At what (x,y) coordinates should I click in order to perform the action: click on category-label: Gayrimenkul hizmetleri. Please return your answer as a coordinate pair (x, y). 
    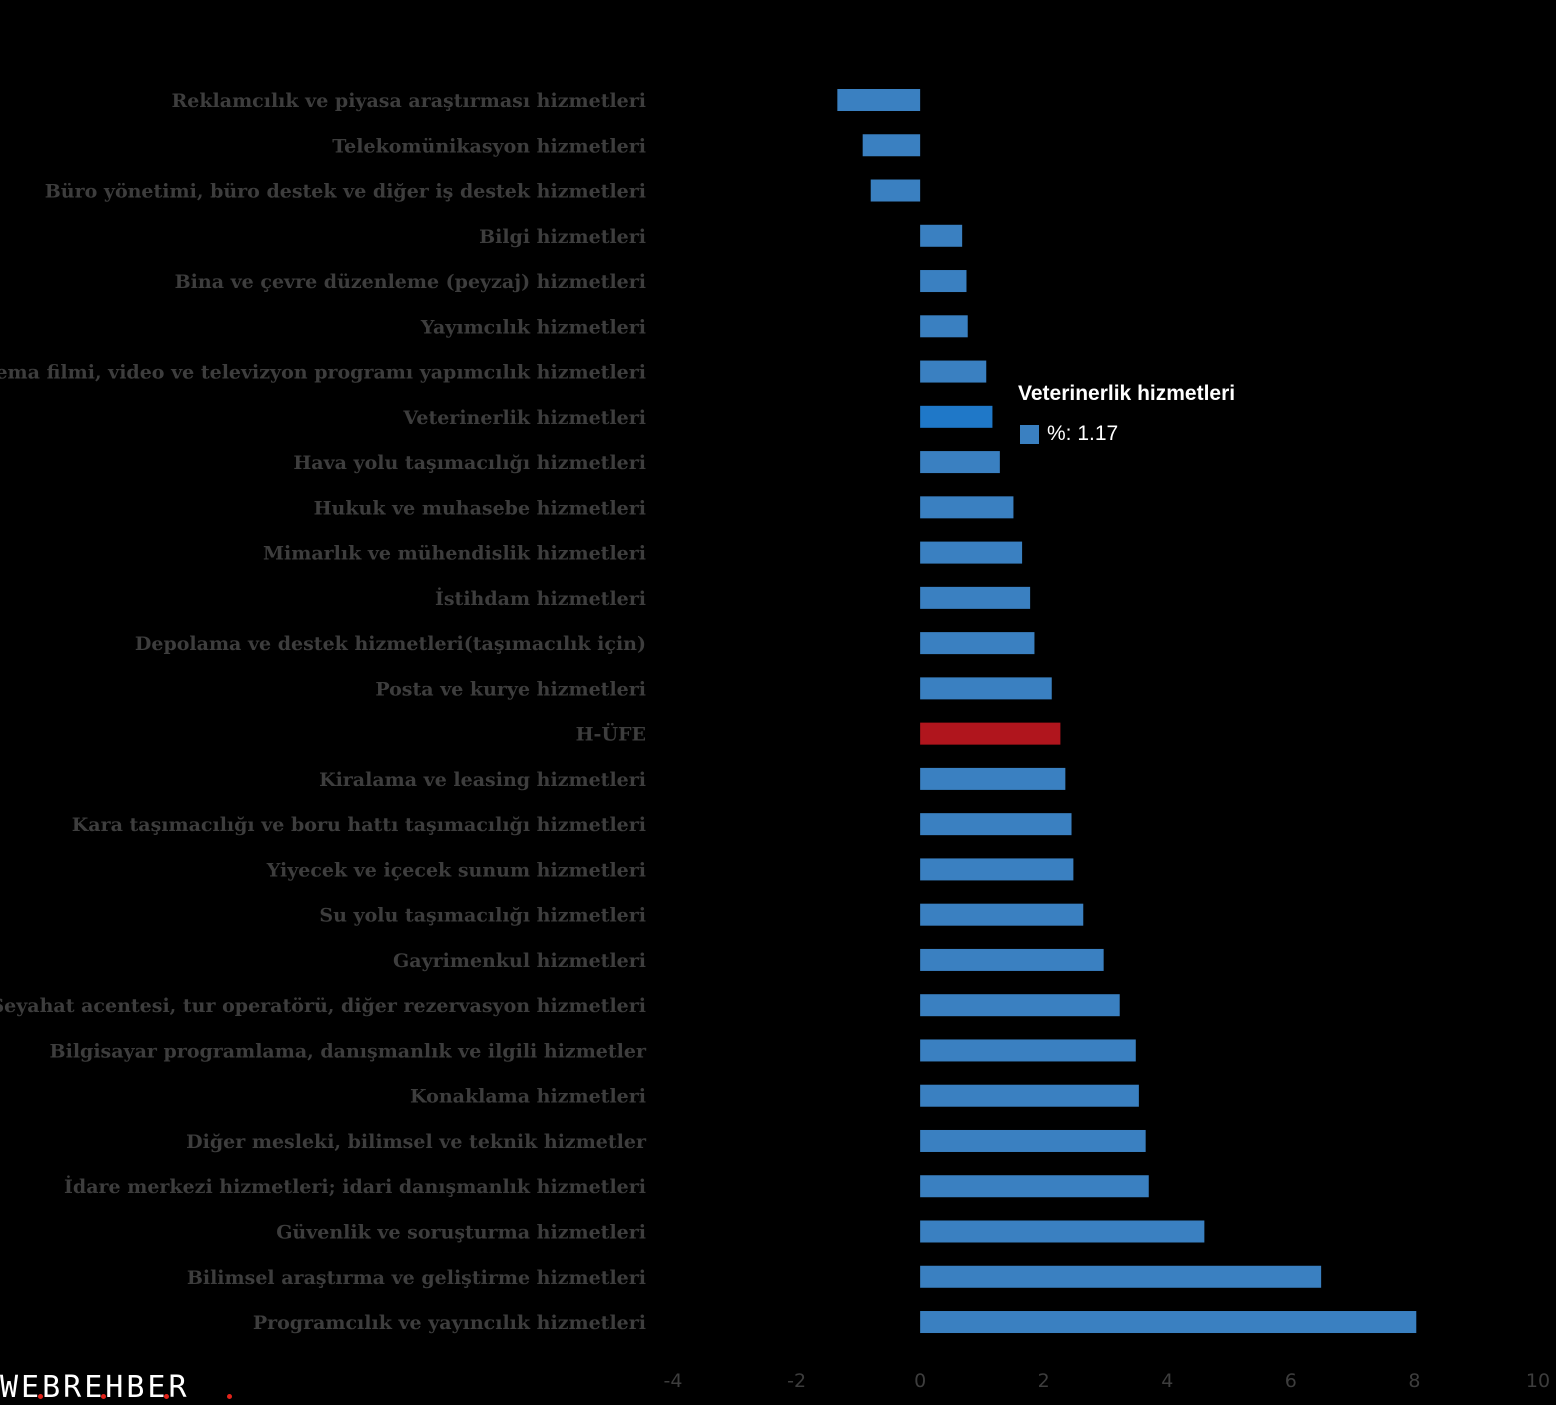
    Looking at the image, I should click on (519, 961).